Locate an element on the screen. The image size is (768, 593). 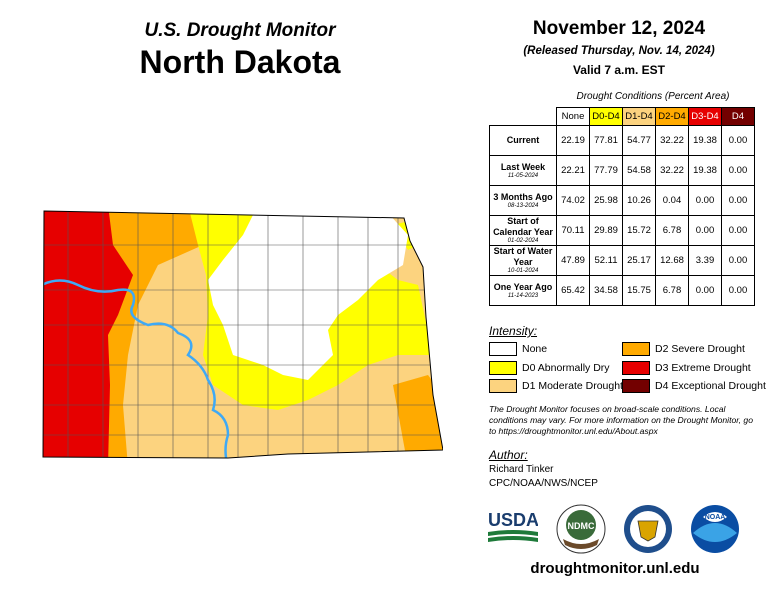
valid-time: Valid 7 a.m. EST is located at coordinates (619, 70).